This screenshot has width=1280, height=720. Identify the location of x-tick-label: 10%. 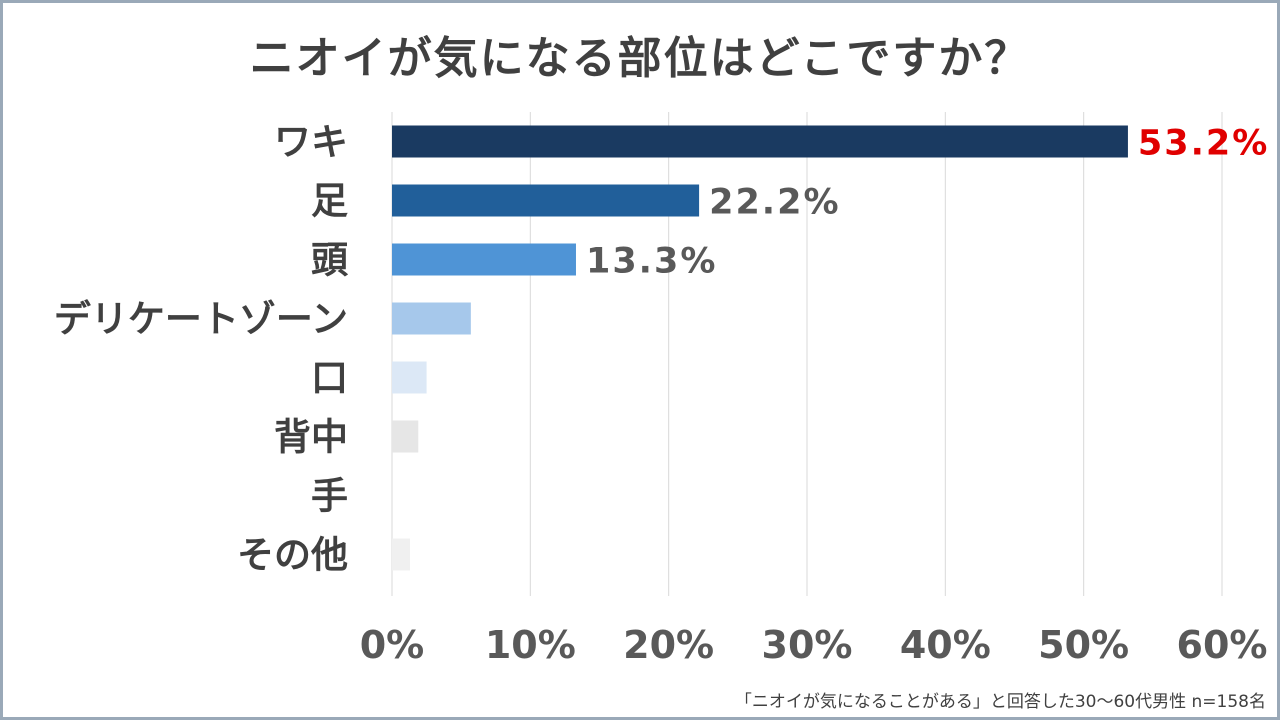
(530, 645).